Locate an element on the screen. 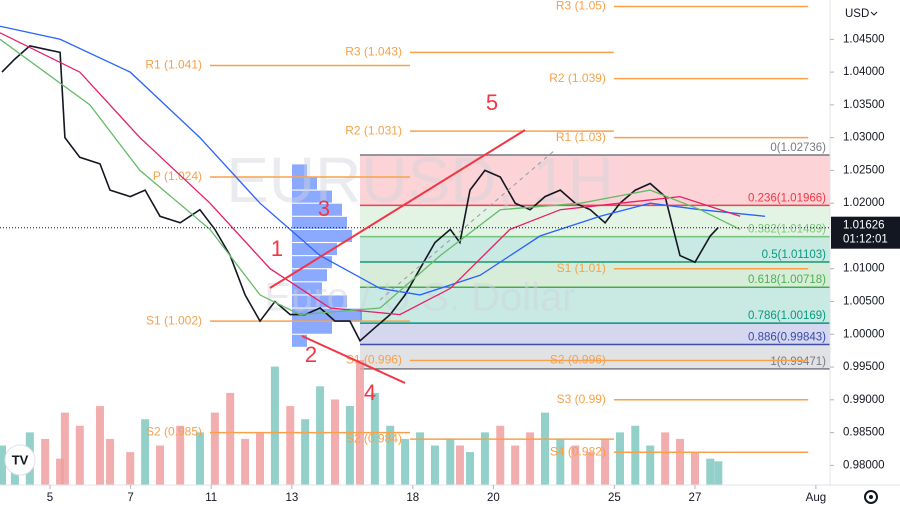 The image size is (900, 510). countdown-label: 01:12:01 is located at coordinates (865, 240).